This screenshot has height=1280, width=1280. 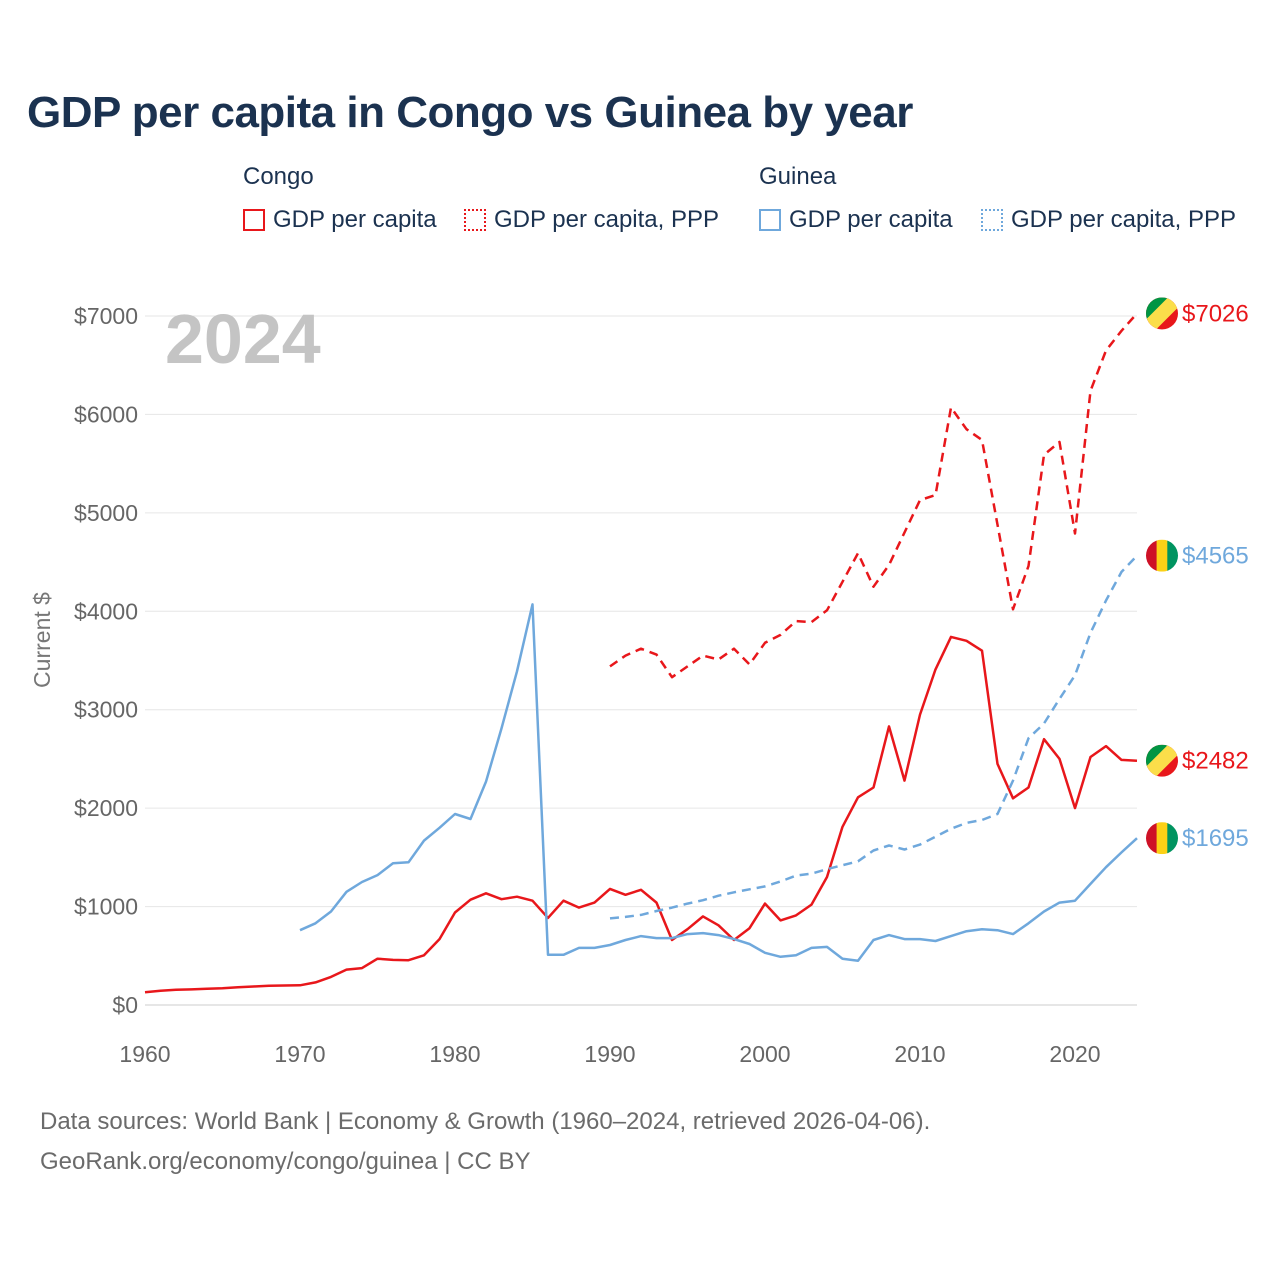 What do you see at coordinates (285, 1161) in the screenshot?
I see `footer-link: GeoRank.org/economy/congo/guinea | CC BY` at bounding box center [285, 1161].